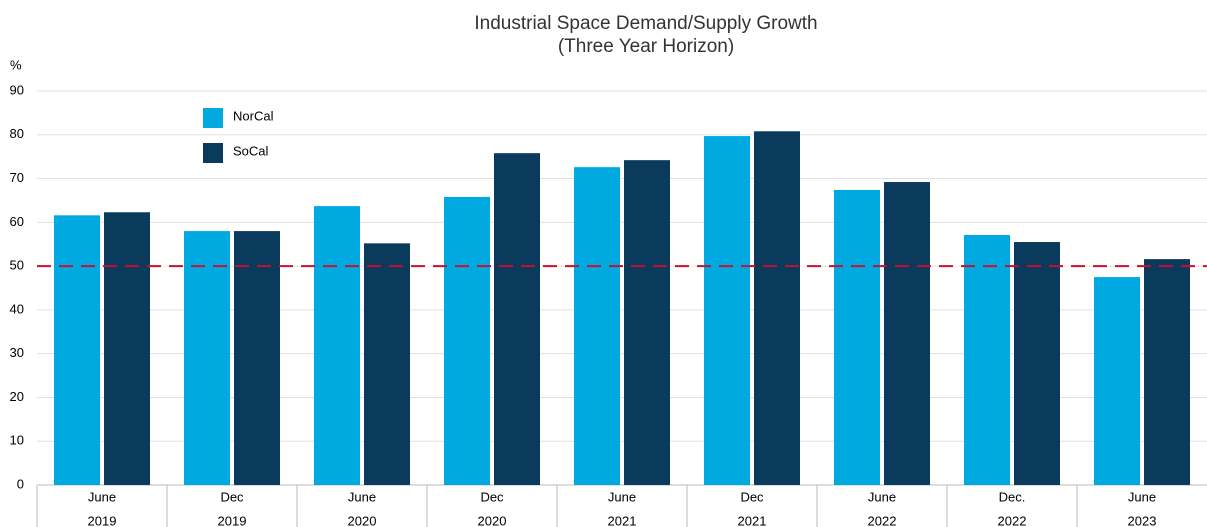  I want to click on legend-label: NorCal, so click(253, 115).